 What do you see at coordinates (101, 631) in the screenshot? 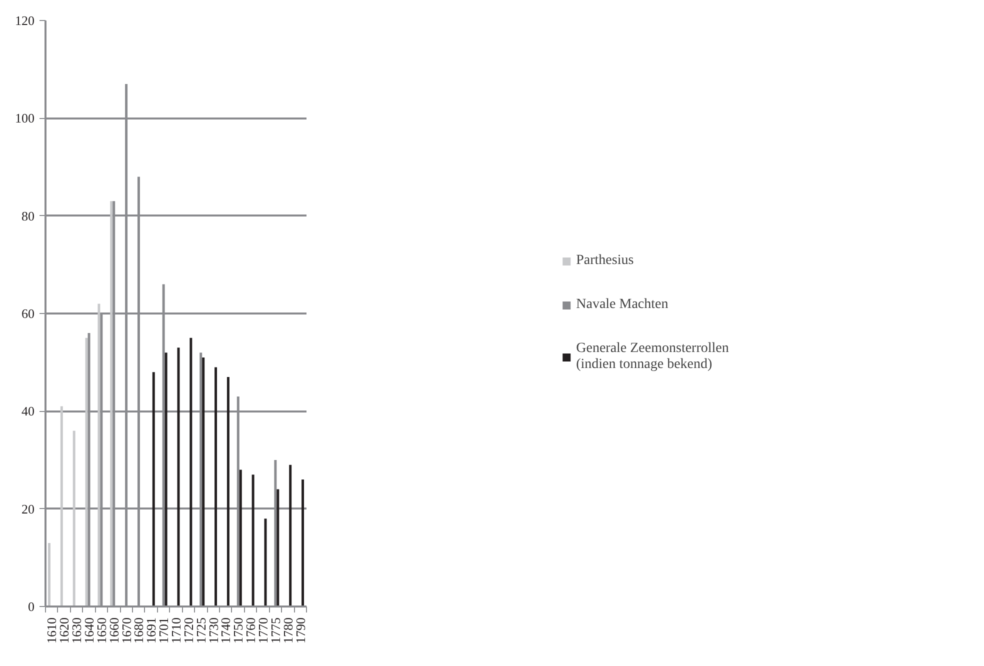
I see `x-tick-label: 1650` at bounding box center [101, 631].